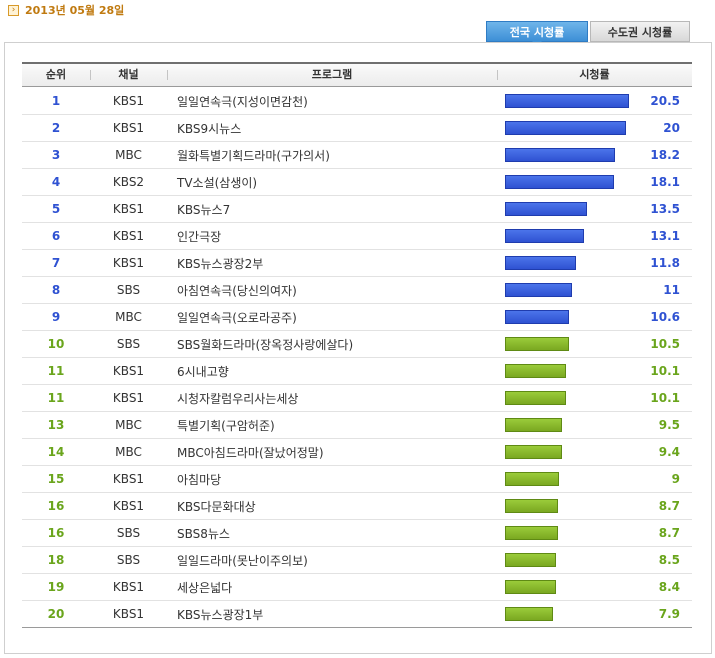  I want to click on program-cell: 6시내고향, so click(203, 371).